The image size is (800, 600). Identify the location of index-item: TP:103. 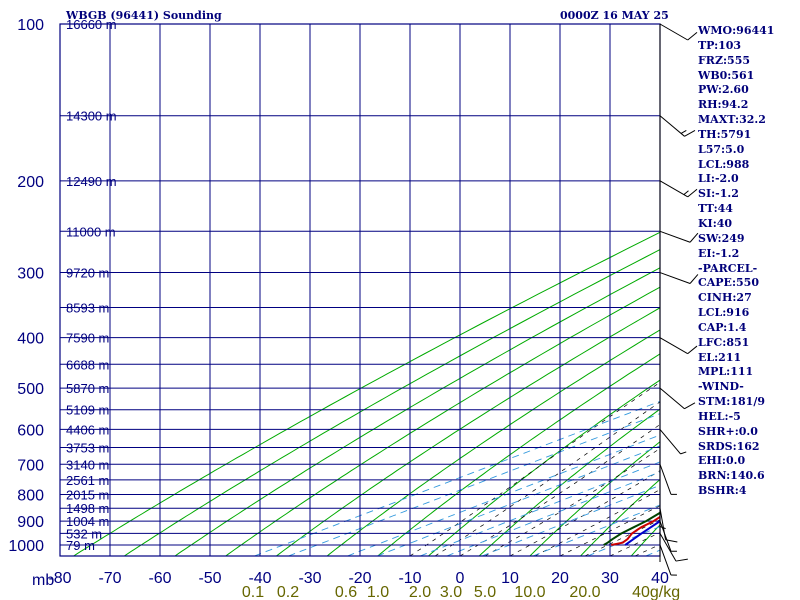
(720, 45).